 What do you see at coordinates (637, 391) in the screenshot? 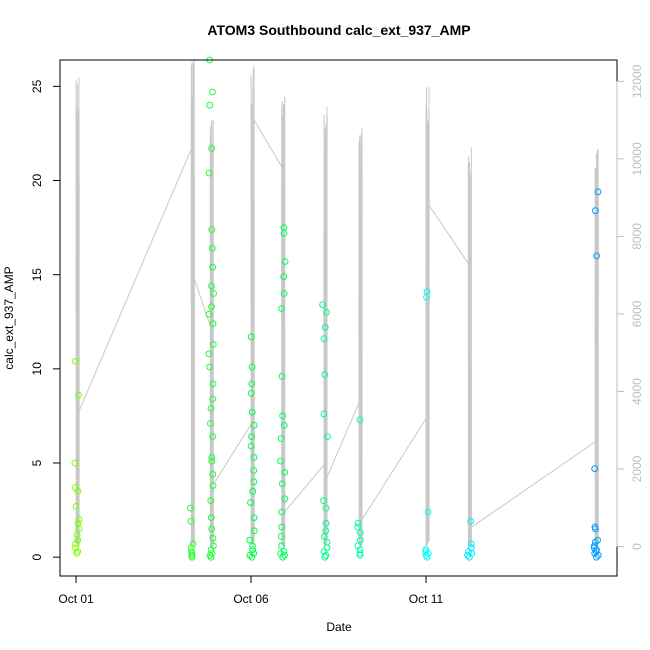
I see `y2-tick-label: 4000` at bounding box center [637, 391].